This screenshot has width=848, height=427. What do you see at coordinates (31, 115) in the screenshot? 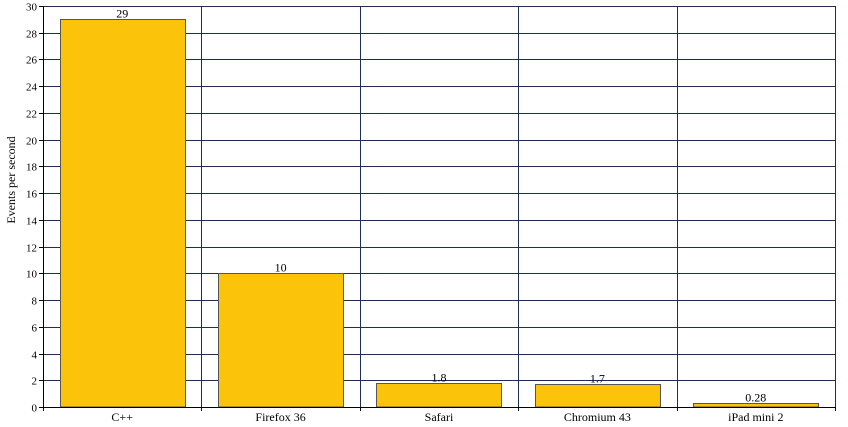
I see `y-tick-label: 22` at bounding box center [31, 115].